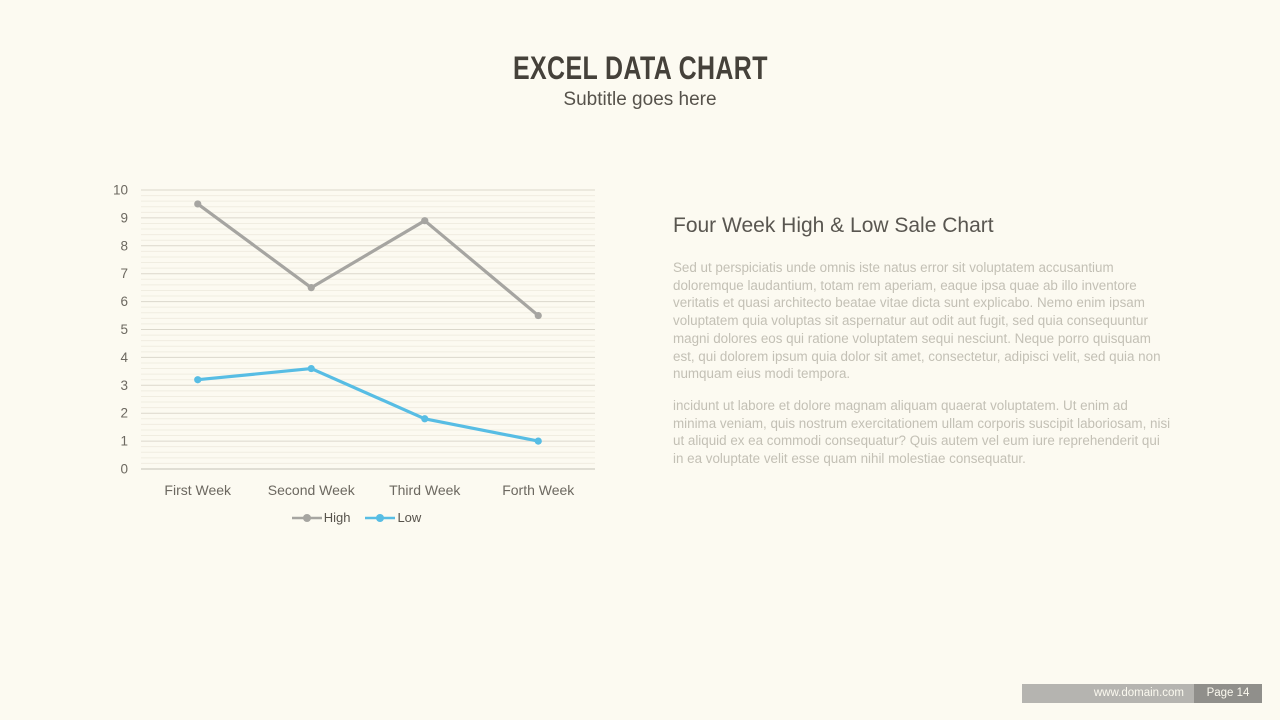 Image resolution: width=1280 pixels, height=720 pixels. I want to click on footer-page-number: Page 14, so click(1228, 693).